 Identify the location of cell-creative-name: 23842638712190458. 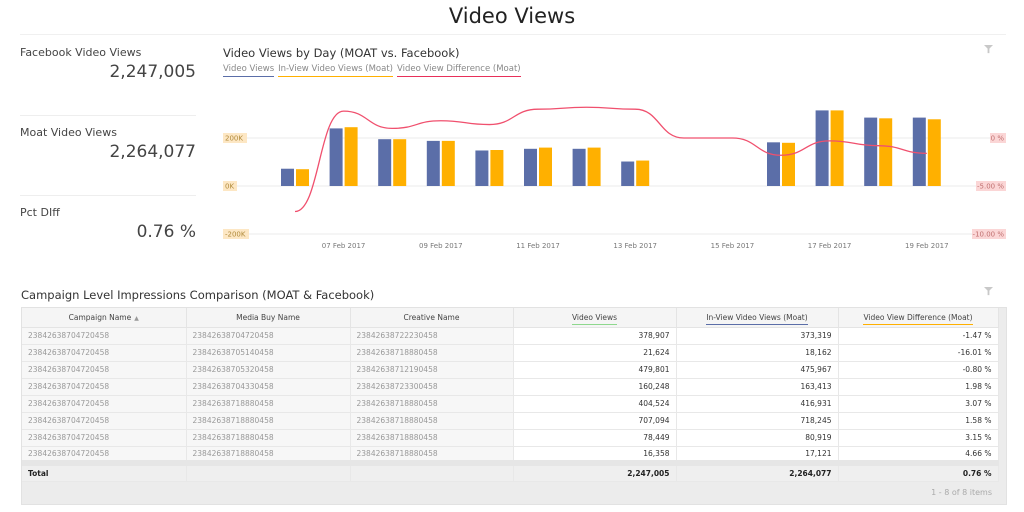
(432, 370).